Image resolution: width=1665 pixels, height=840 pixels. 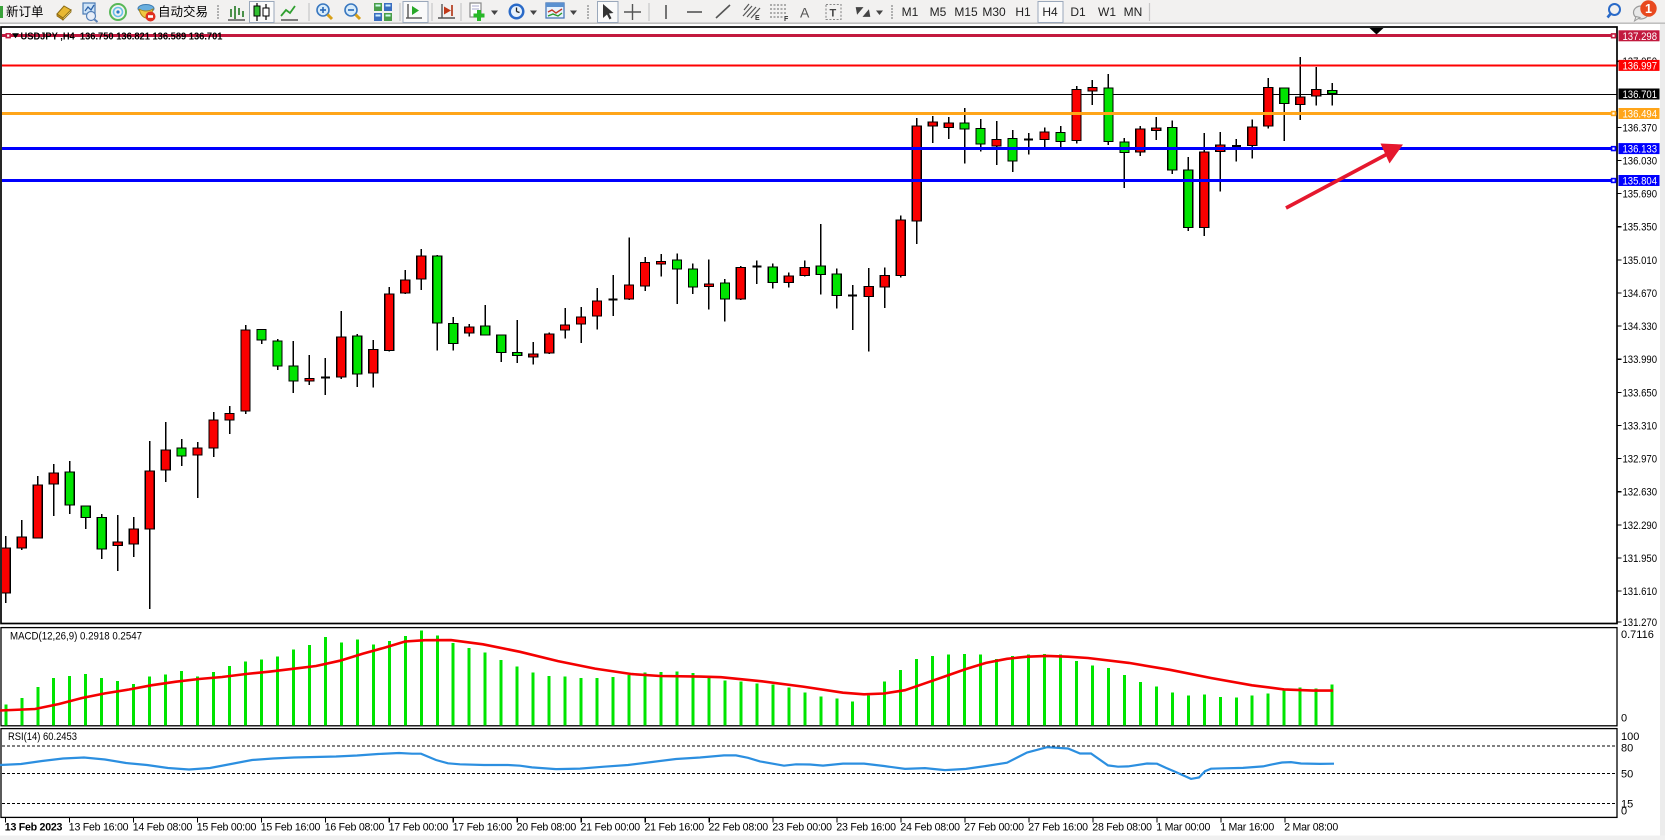 I want to click on svg-text: 2 Mar 08:00, so click(x=1311, y=828).